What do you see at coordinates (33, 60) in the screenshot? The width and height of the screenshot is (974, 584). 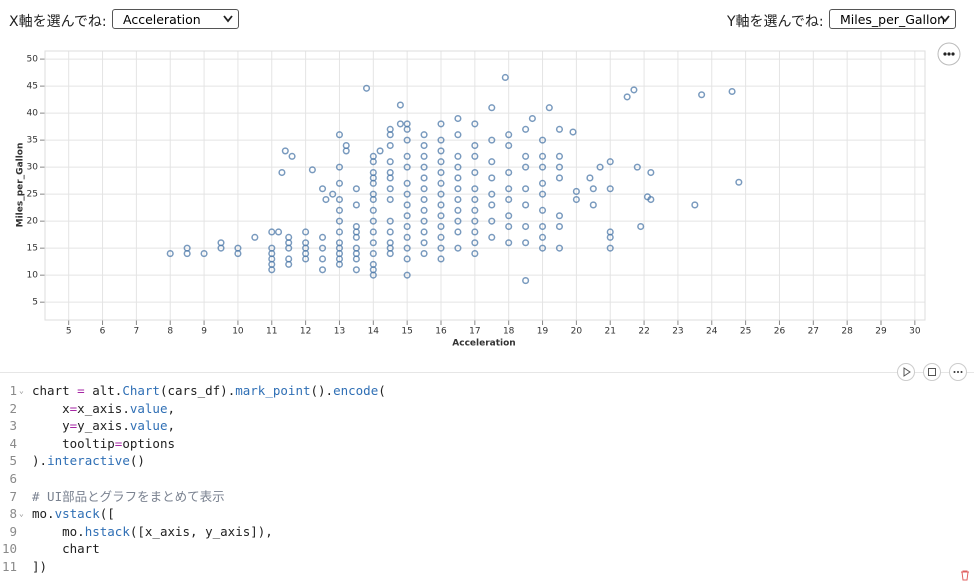 I see `y-tick-label: 50` at bounding box center [33, 60].